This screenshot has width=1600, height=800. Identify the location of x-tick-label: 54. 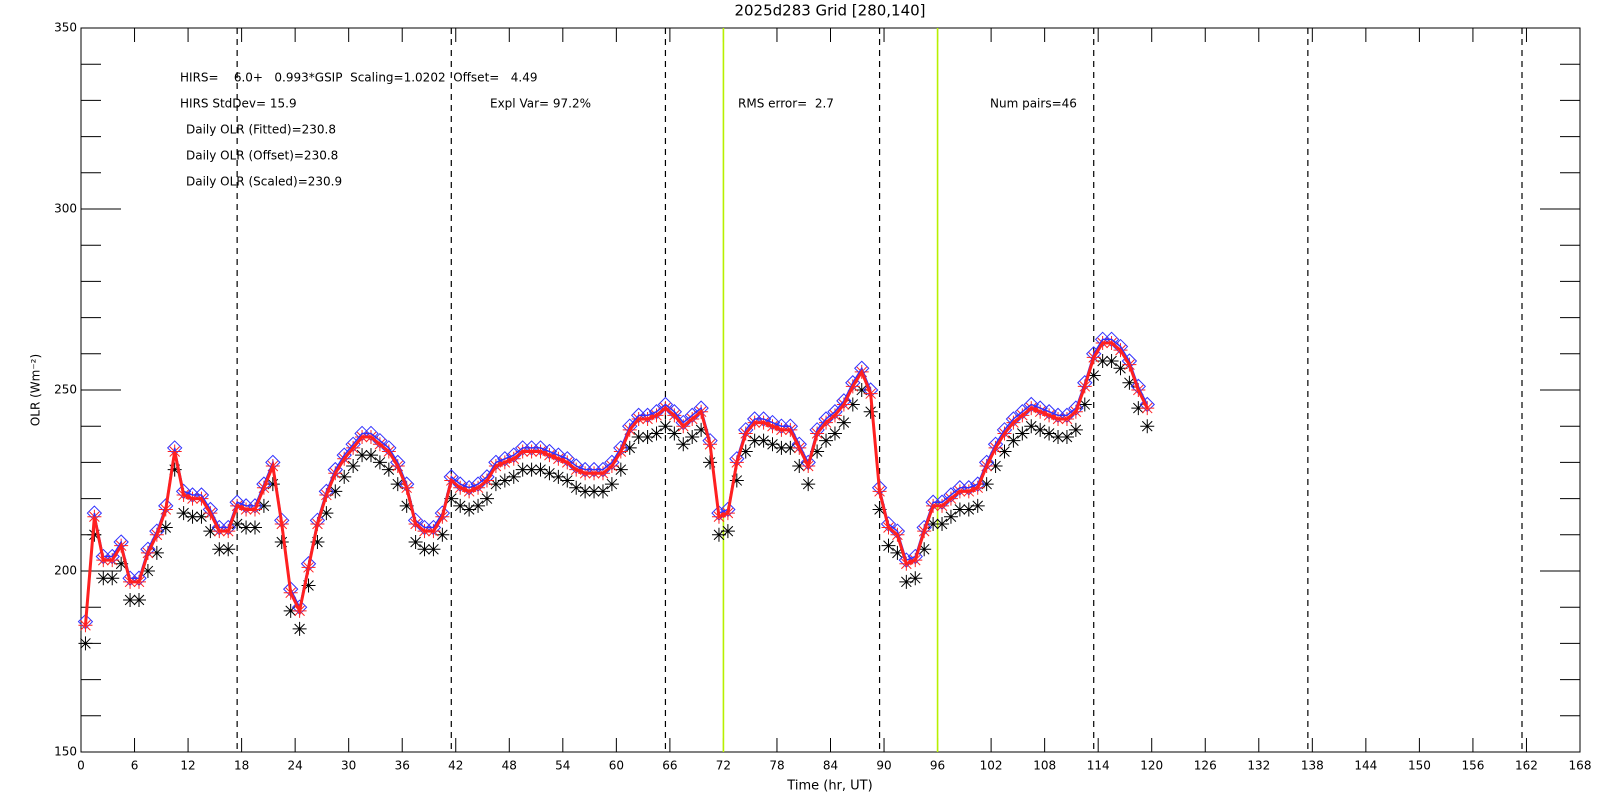
(562, 766).